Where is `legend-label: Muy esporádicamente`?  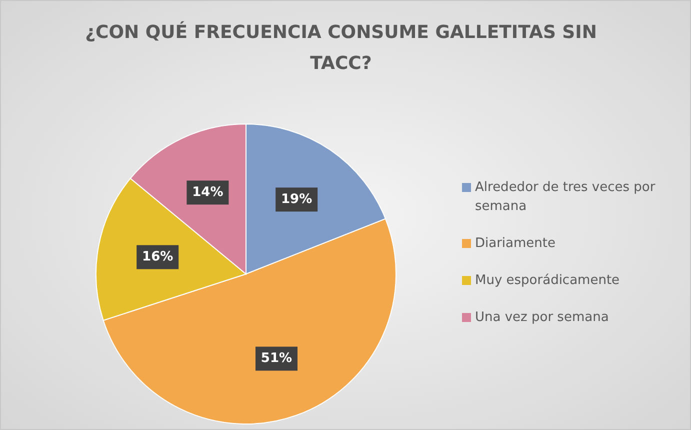
legend-label: Muy esporádicamente is located at coordinates (547, 281).